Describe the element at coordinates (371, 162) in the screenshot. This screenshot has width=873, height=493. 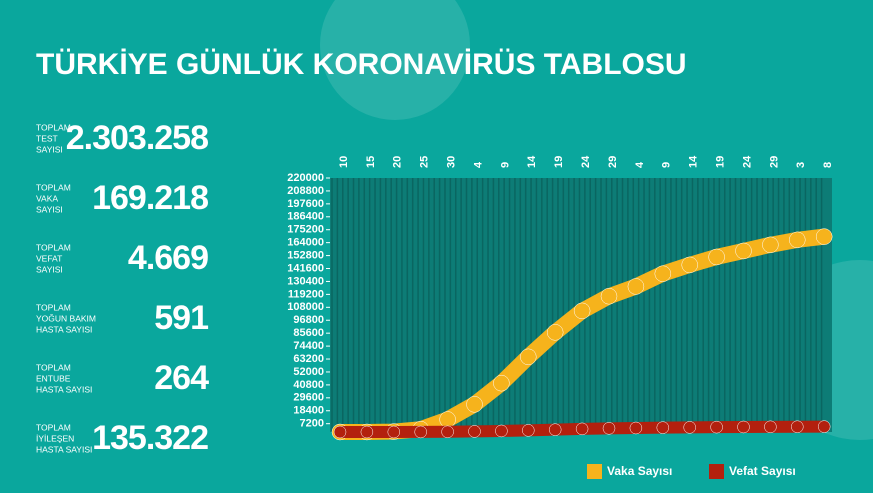
I see `x-tick-label: 15` at that location.